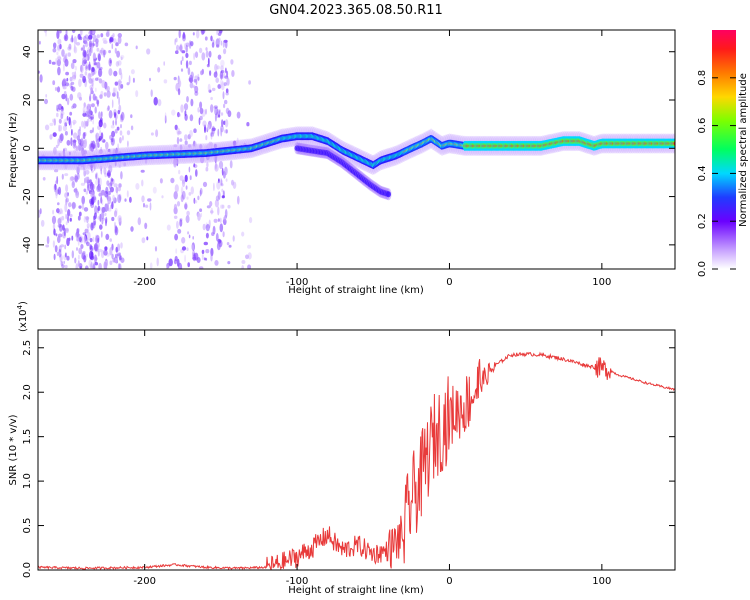 The image size is (750, 600). What do you see at coordinates (702, 269) in the screenshot?
I see `colorbar-tick-label: 0.0` at bounding box center [702, 269].